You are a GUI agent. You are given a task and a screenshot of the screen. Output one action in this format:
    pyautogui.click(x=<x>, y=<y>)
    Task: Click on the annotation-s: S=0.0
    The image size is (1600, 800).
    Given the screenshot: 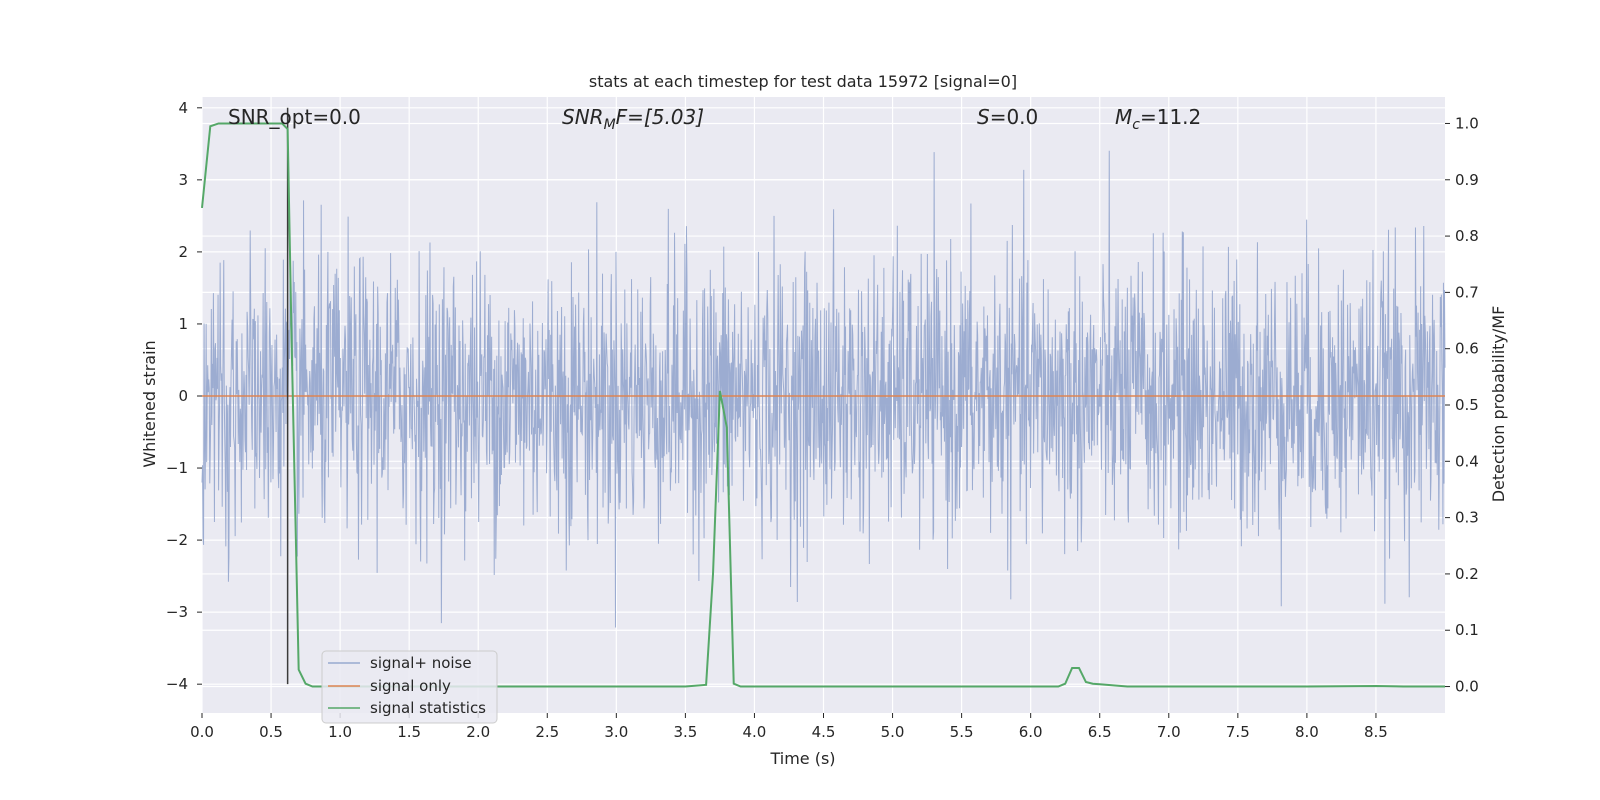 What is the action you would take?
    pyautogui.click(x=1007, y=117)
    